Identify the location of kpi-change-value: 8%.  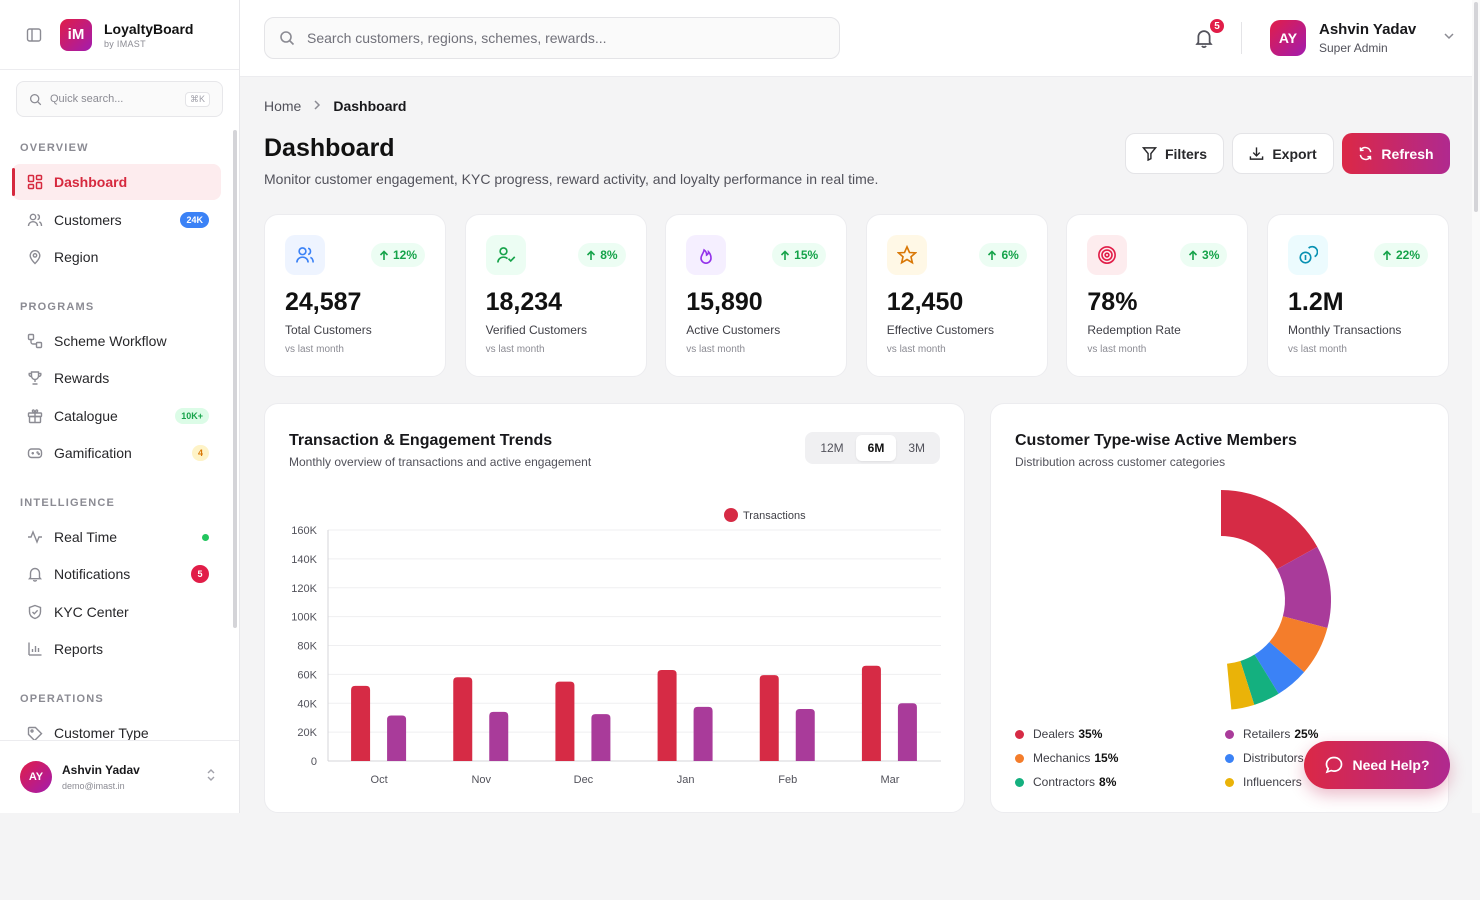
(609, 255).